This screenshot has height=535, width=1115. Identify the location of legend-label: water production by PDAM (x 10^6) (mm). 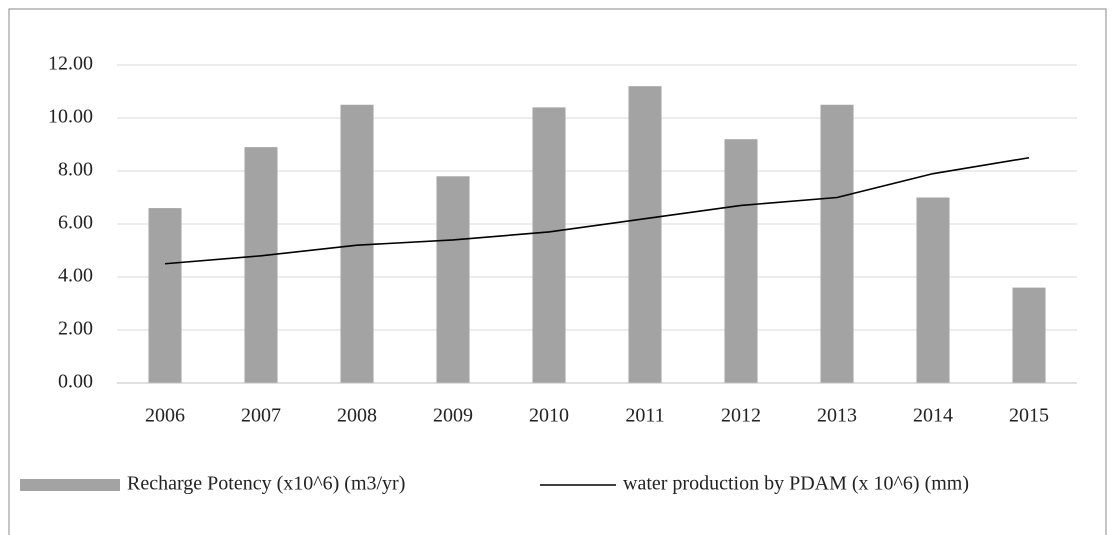
(796, 484).